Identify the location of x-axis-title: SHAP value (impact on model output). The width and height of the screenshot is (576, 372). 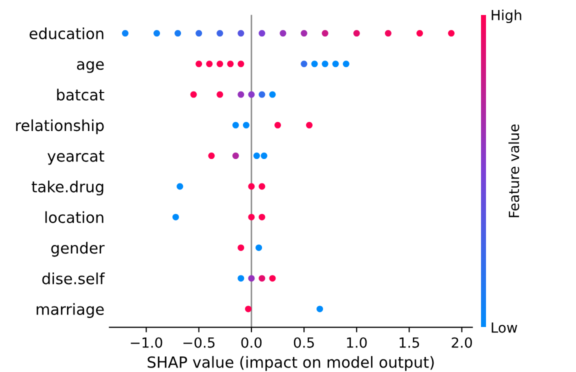
(291, 363).